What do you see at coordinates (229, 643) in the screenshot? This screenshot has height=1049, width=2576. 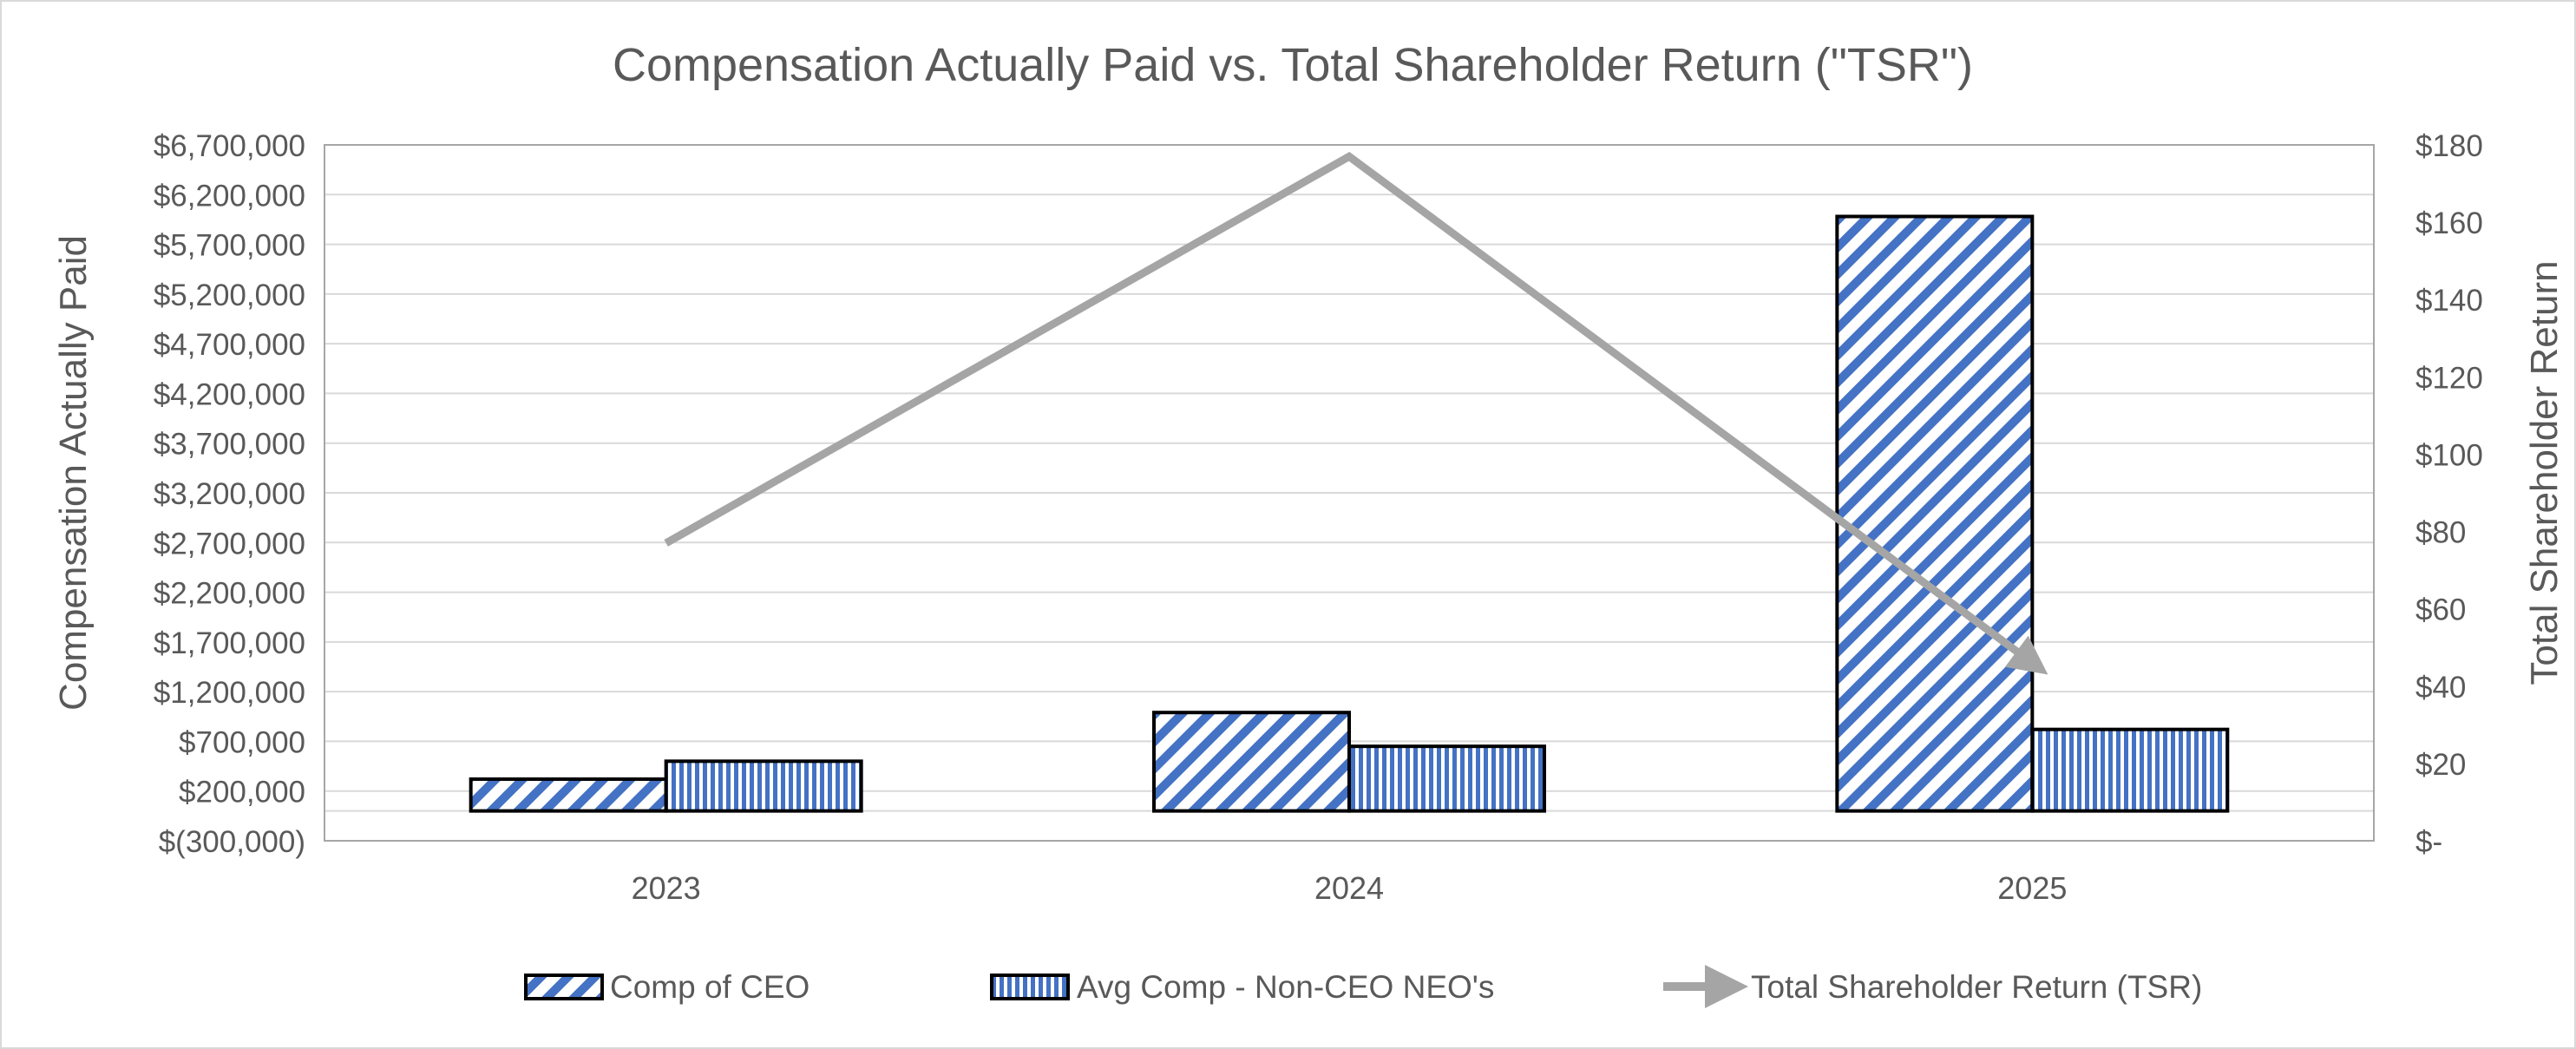 I see `y-left-tick-label: $1,700,000` at bounding box center [229, 643].